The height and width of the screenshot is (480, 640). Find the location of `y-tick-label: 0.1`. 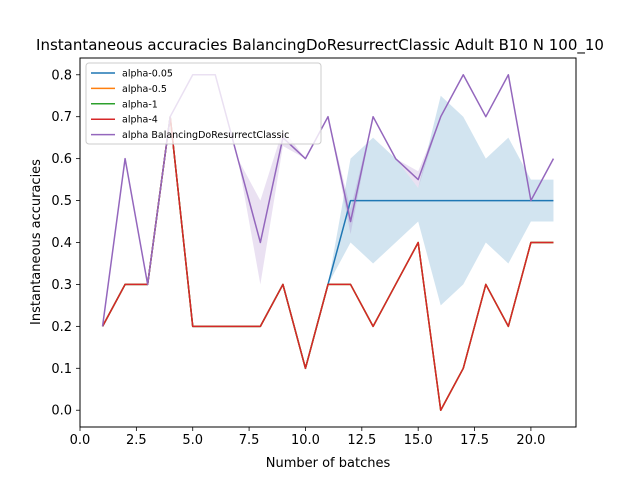

y-tick-label: 0.1 is located at coordinates (61, 369).